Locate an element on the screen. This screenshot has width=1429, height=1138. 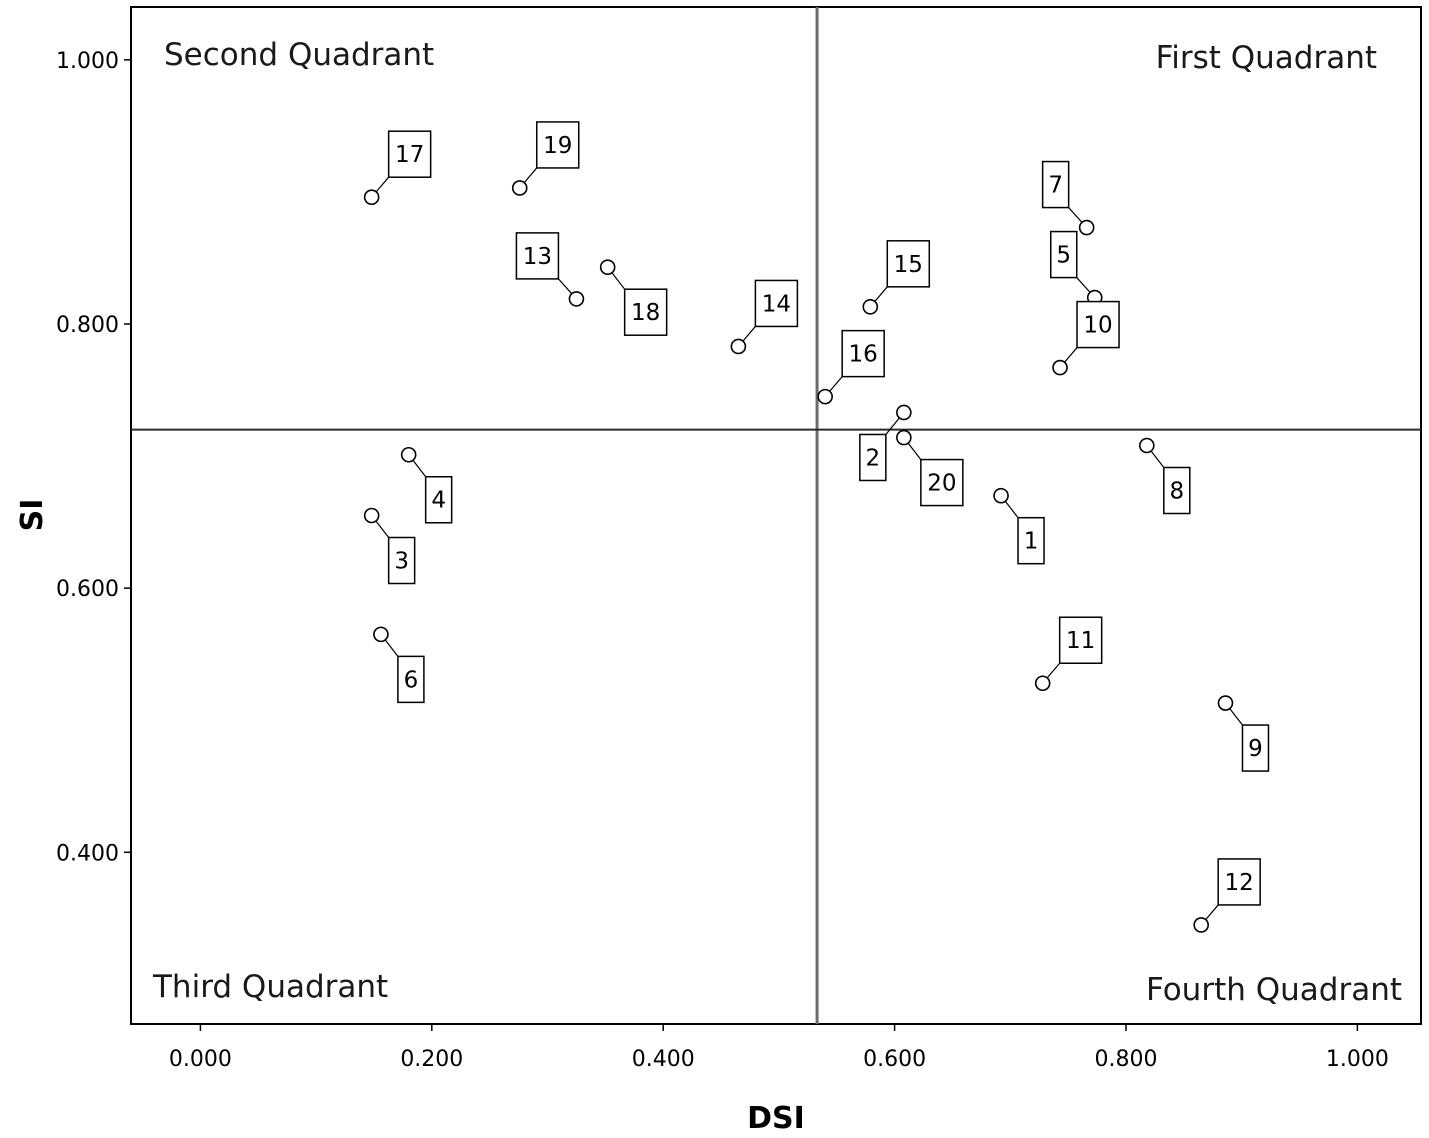
x-tick-label: 0.600 is located at coordinates (894, 1059).